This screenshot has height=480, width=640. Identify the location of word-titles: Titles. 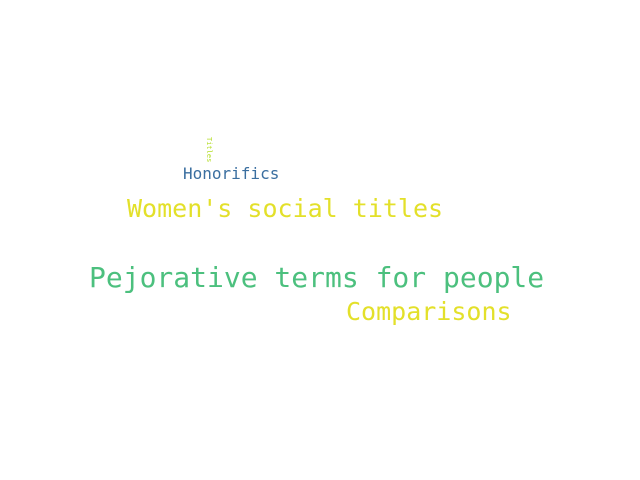
(209, 150).